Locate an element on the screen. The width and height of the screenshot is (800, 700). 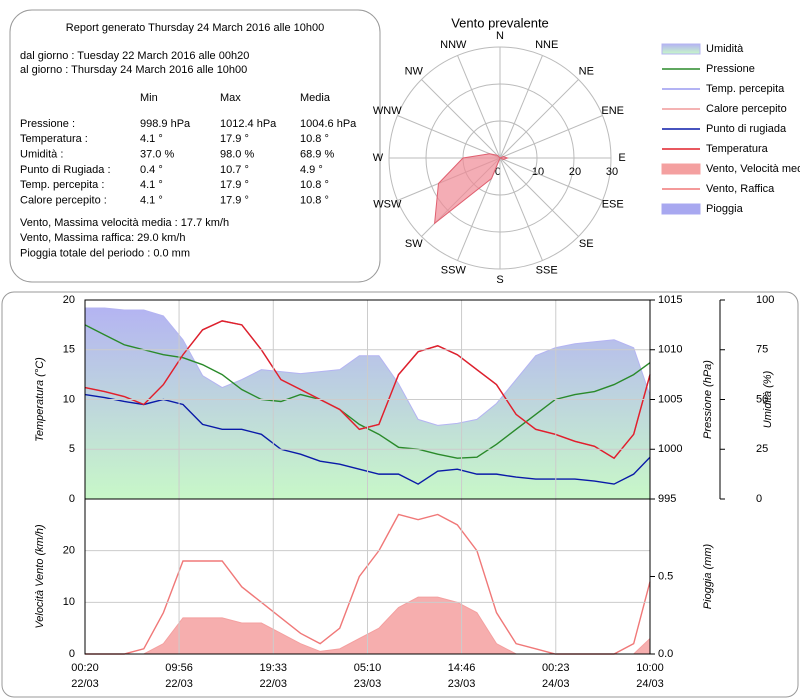
report-note: Vento, Massima raffica: 29.0 km/h is located at coordinates (102, 238).